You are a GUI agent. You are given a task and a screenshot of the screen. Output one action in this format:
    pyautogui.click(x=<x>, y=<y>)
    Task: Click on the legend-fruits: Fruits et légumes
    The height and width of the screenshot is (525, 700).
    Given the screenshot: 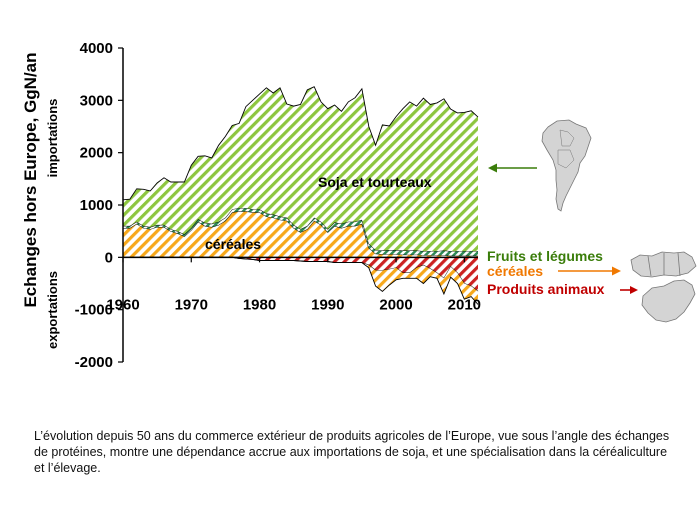 What is the action you would take?
    pyautogui.click(x=545, y=256)
    